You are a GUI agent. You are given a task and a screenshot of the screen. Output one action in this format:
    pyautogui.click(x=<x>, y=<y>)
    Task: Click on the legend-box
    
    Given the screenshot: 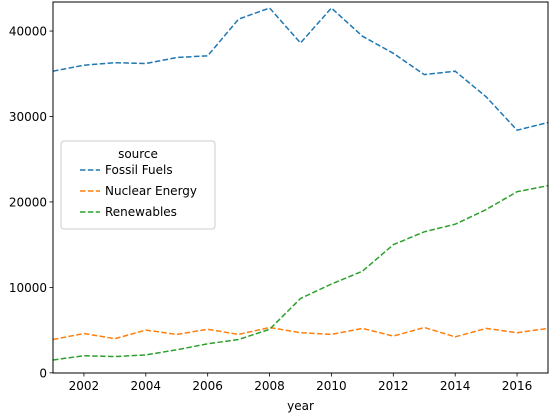 What is the action you would take?
    pyautogui.click(x=138, y=185)
    